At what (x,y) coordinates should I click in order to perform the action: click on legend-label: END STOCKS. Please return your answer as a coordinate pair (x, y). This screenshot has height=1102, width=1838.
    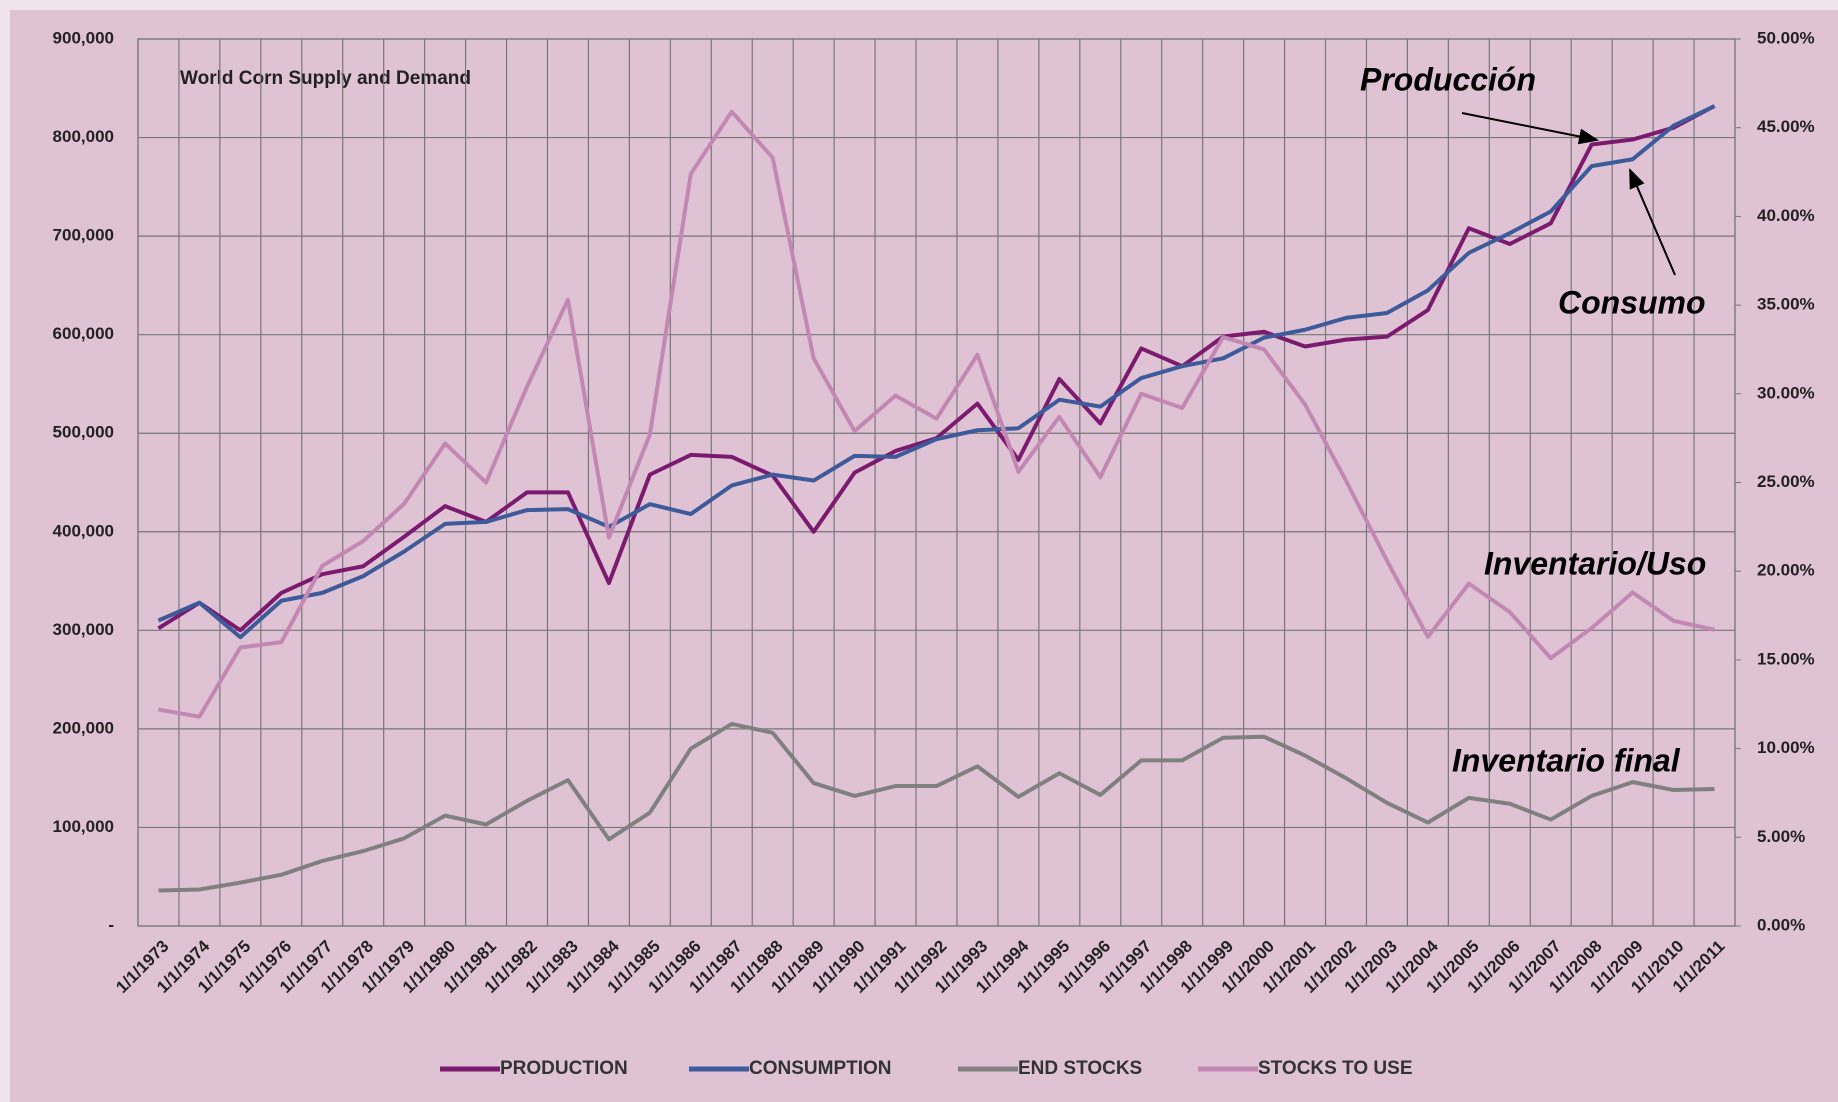
    Looking at the image, I should click on (1080, 1068).